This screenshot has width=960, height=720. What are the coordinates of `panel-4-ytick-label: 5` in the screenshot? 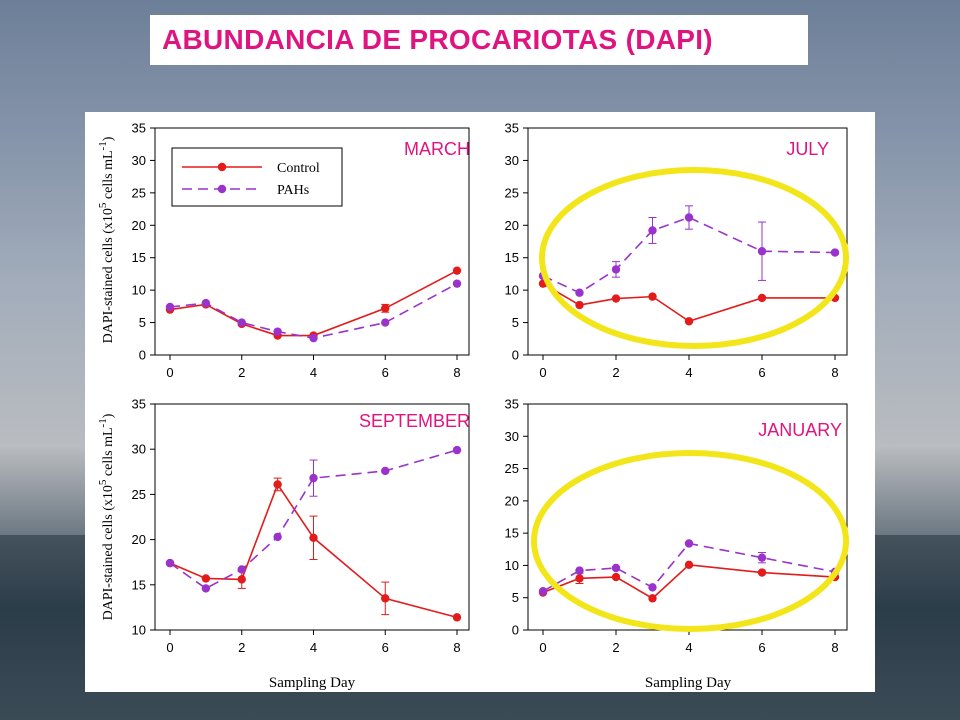 It's located at (515, 597).